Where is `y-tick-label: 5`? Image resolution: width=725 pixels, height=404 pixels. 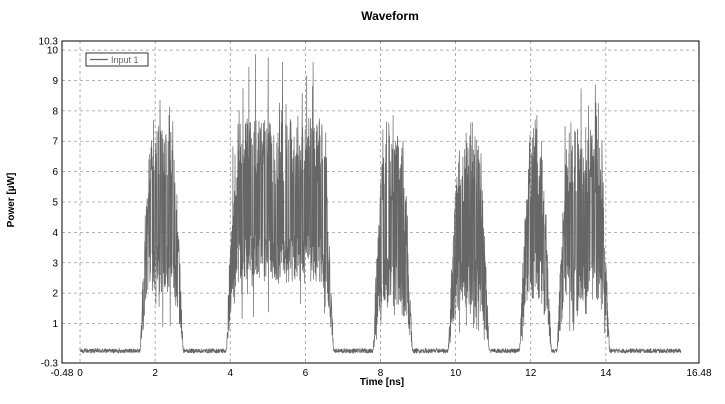
y-tick-label: 5 is located at coordinates (55, 203).